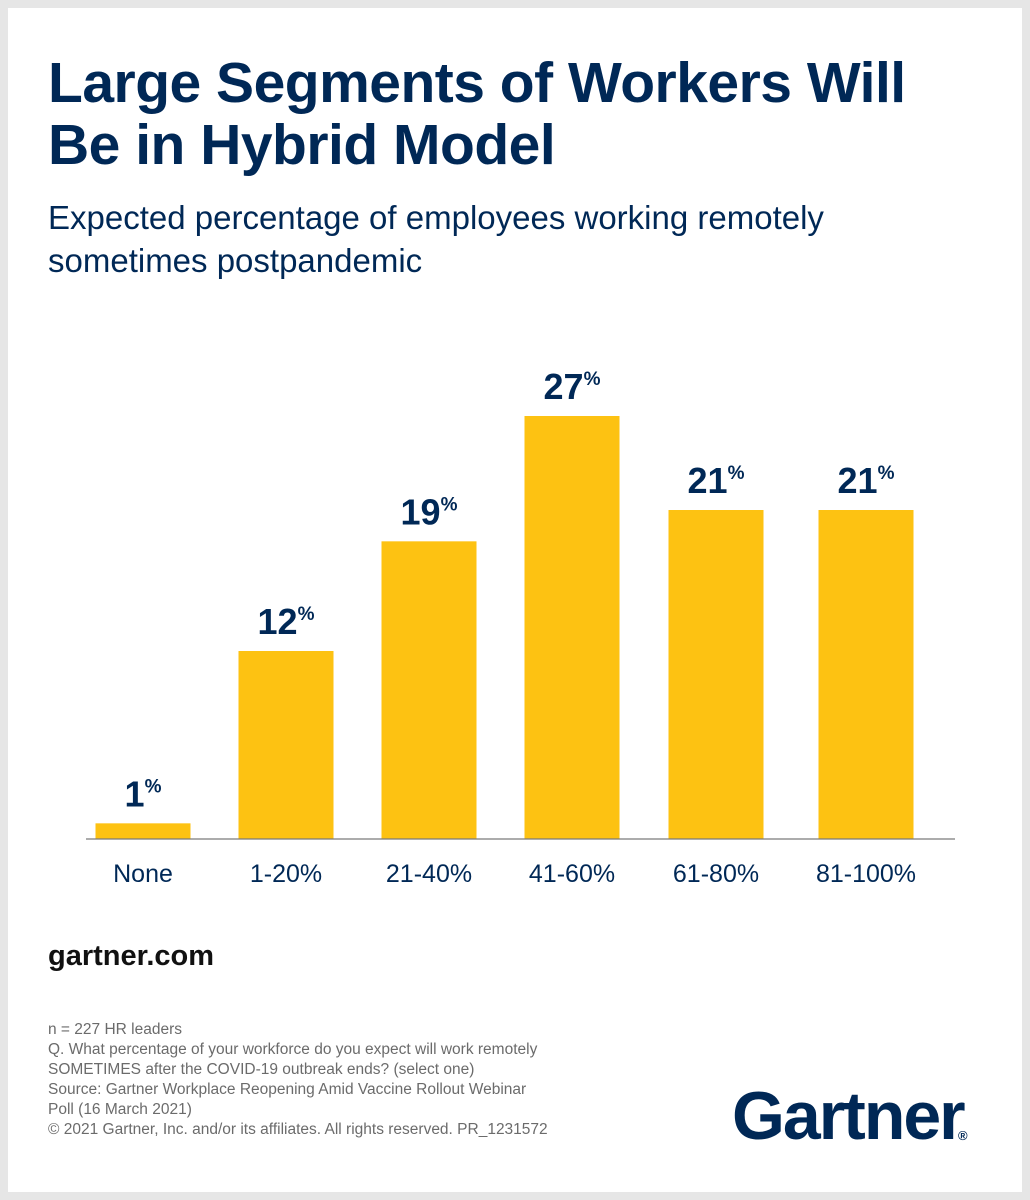  What do you see at coordinates (572, 386) in the screenshot?
I see `bar-value-label-3: 27%` at bounding box center [572, 386].